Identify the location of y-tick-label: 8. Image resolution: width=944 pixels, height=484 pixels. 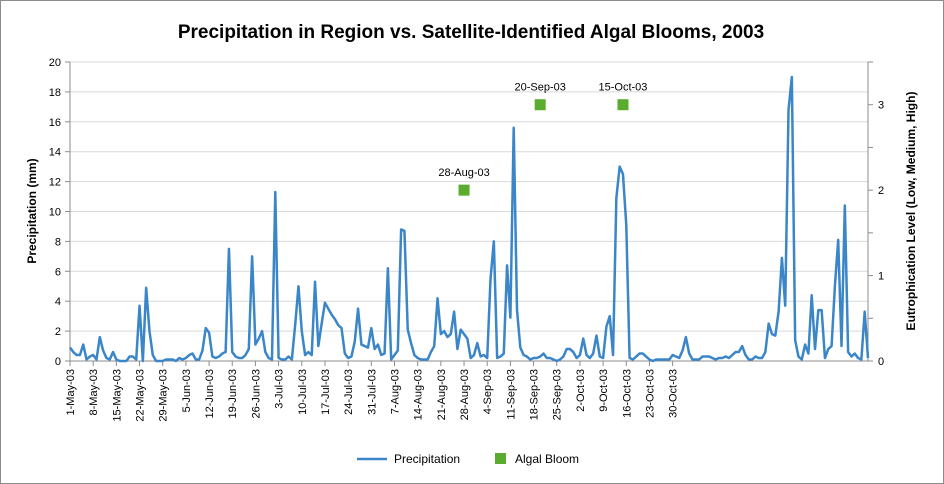
(58, 242).